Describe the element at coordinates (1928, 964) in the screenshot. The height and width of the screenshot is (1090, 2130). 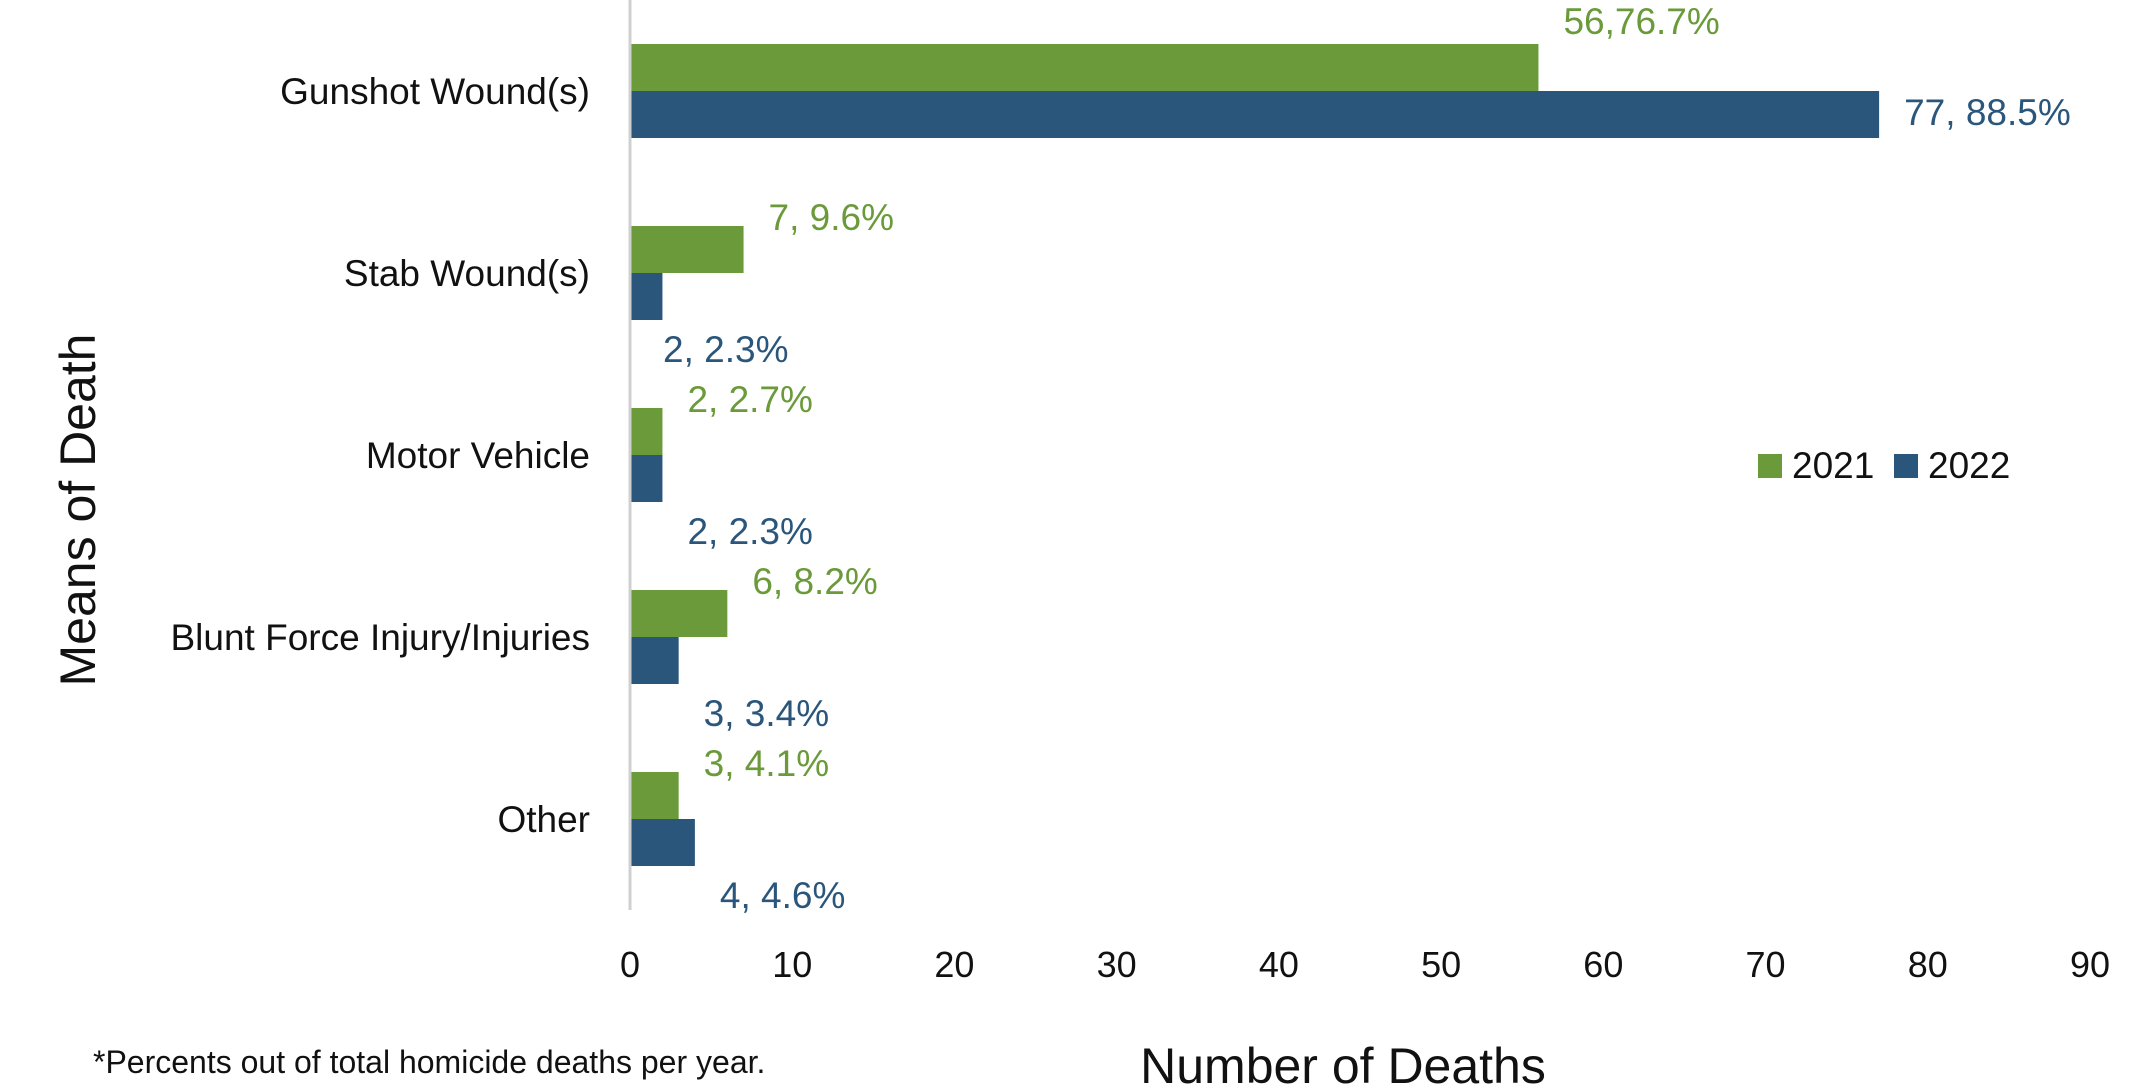
I see `x-tick-label: 80` at that location.